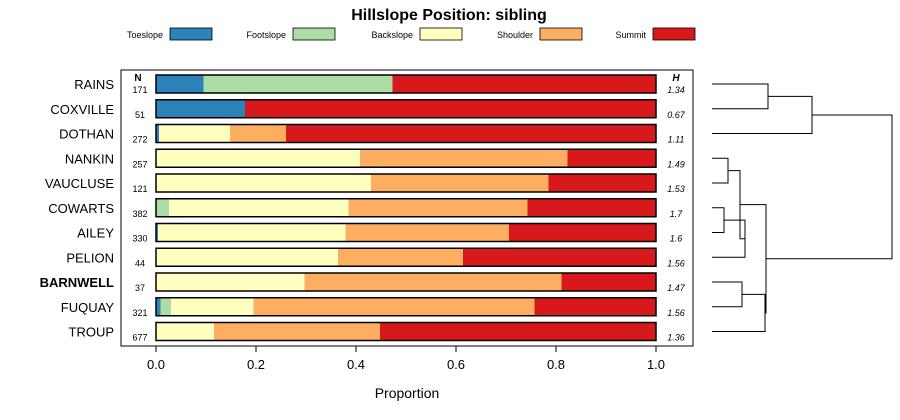  Describe the element at coordinates (456, 364) in the screenshot. I see `x-tick-label: 0.6` at that location.